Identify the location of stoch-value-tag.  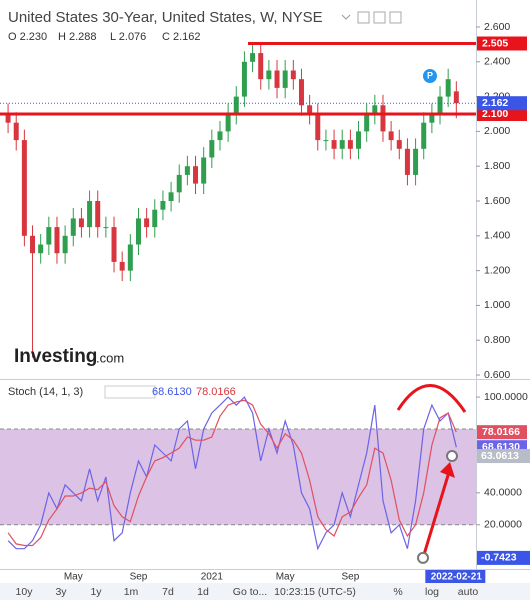
(502, 432).